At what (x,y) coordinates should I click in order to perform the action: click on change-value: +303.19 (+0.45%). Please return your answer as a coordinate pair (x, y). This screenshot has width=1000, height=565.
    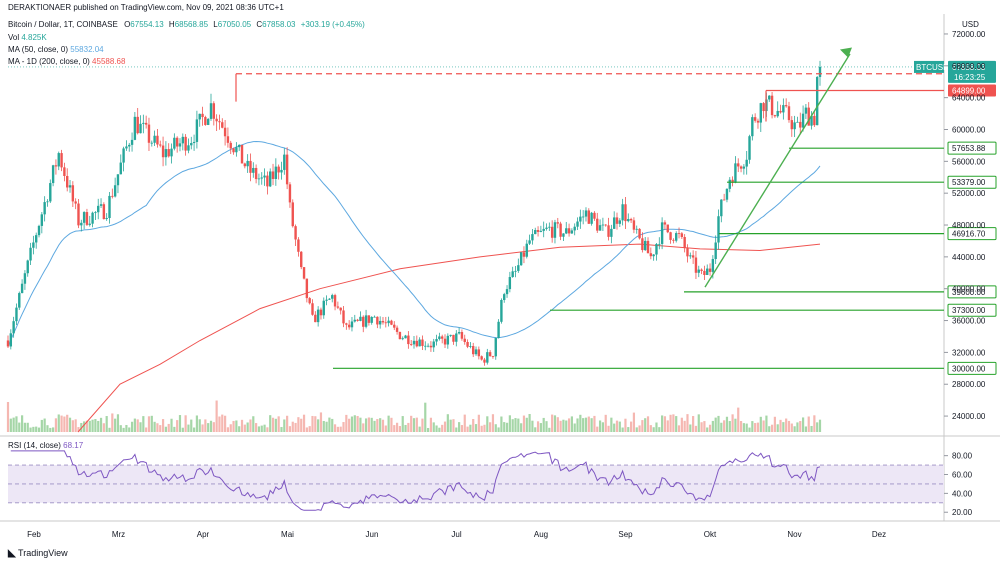
    Looking at the image, I should click on (332, 24).